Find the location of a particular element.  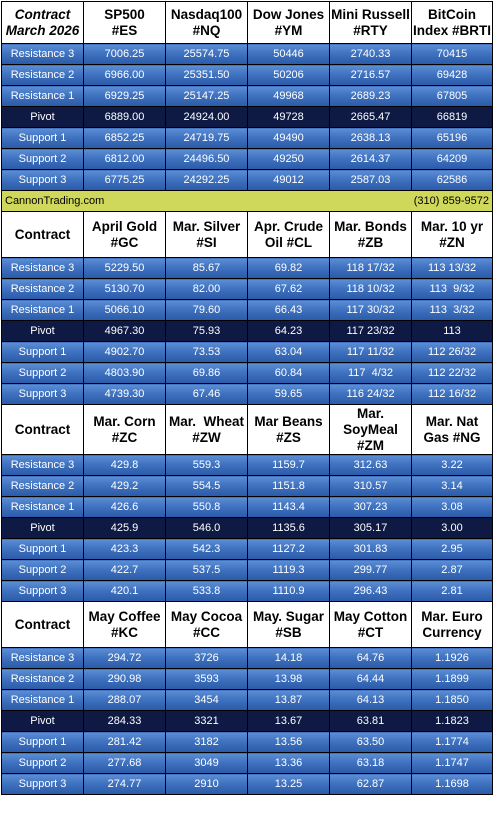

level-value: 112 26/32 is located at coordinates (452, 352).